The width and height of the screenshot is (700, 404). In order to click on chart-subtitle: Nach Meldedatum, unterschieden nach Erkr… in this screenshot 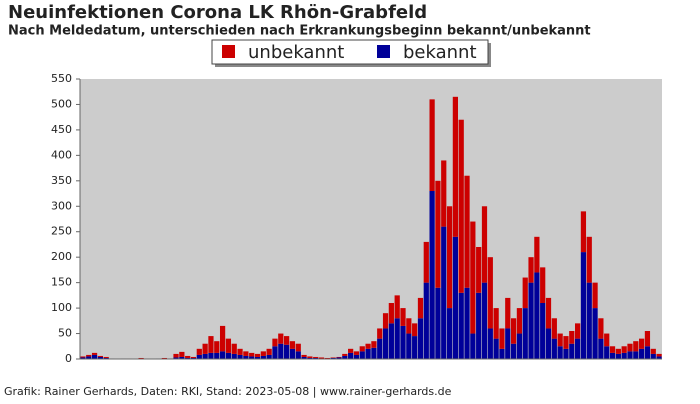, I will do `click(299, 31)`.